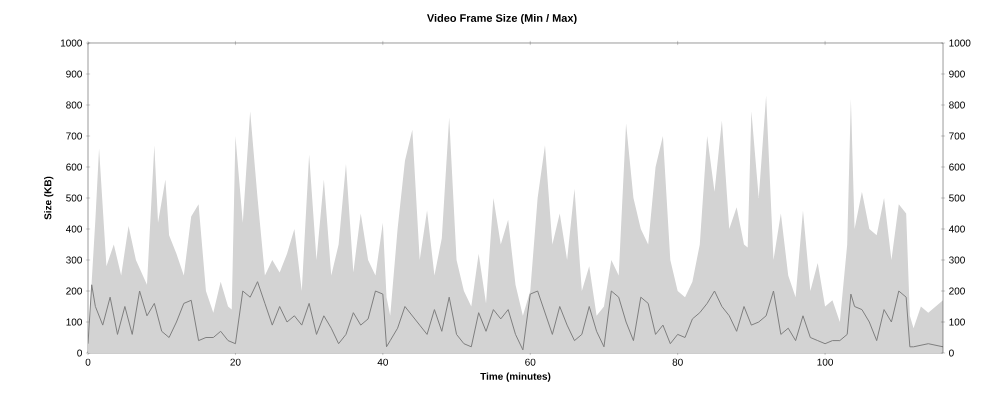 The width and height of the screenshot is (1004, 420). What do you see at coordinates (957, 260) in the screenshot?
I see `y2-tick-label: 300` at bounding box center [957, 260].